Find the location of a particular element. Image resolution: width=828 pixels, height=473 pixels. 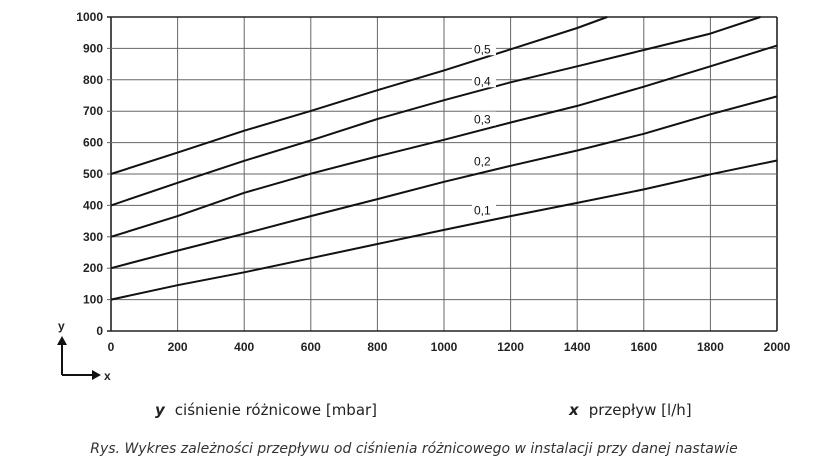

x-tick-label: 800 is located at coordinates (377, 347).